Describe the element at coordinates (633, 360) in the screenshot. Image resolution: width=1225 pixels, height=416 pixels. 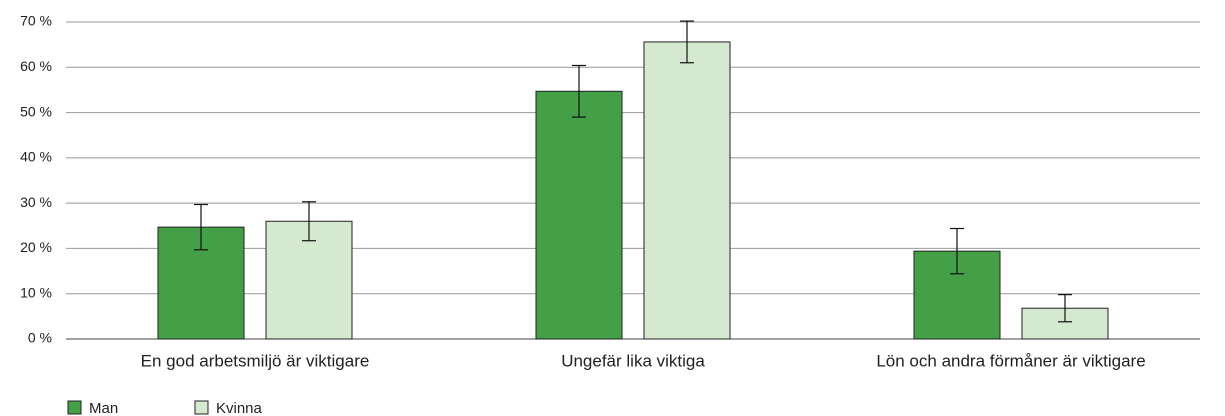
I see `x-tick-label: Ungefär lika viktiga` at that location.